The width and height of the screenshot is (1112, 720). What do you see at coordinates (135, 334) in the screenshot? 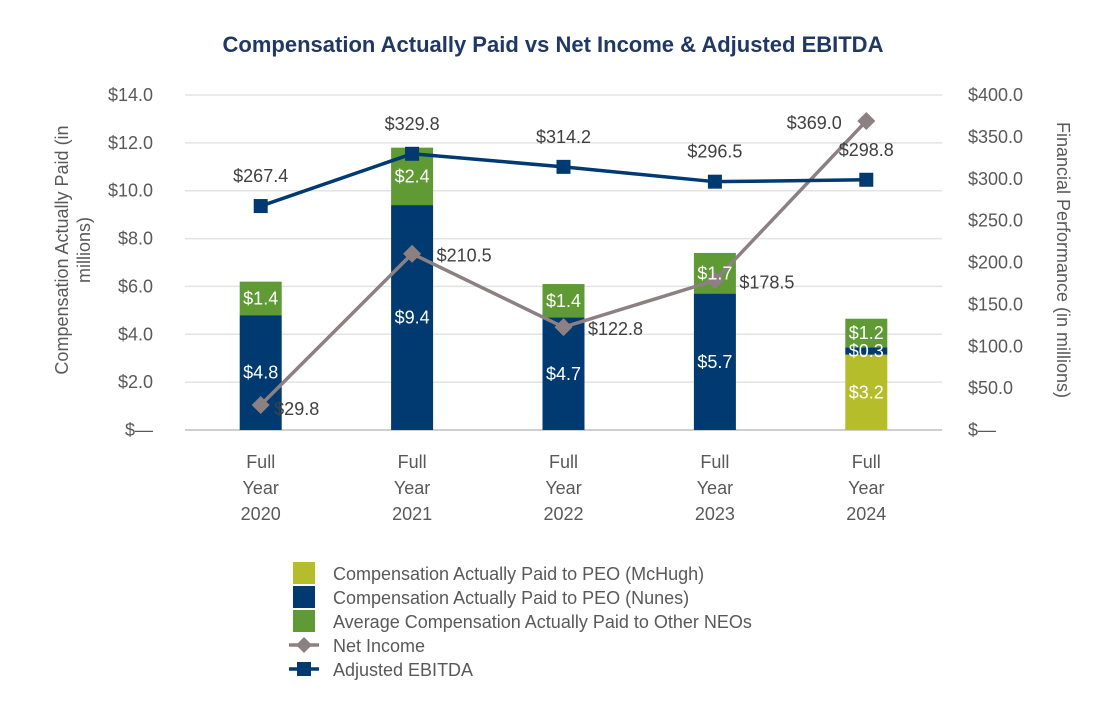
I see `y-left-tick-label: $4.0` at bounding box center [135, 334].